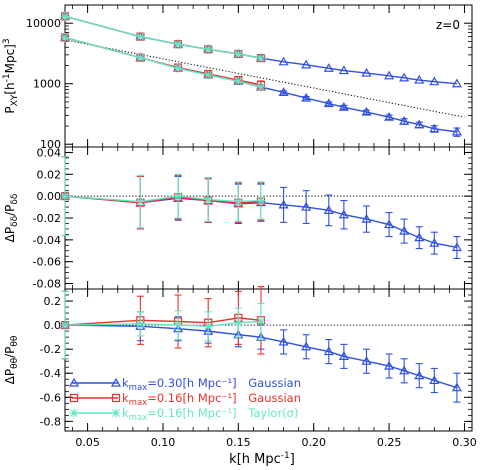 The height and width of the screenshot is (470, 480). I want to click on y-tick-label: 1000, so click(47, 84).